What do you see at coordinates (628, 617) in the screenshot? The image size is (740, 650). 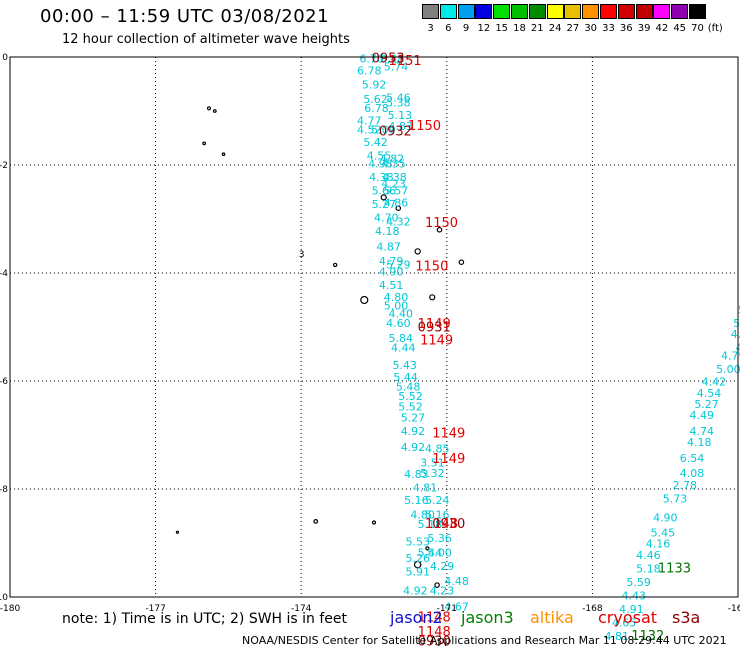 I see `mission-cryosat: cryosat` at bounding box center [628, 617].